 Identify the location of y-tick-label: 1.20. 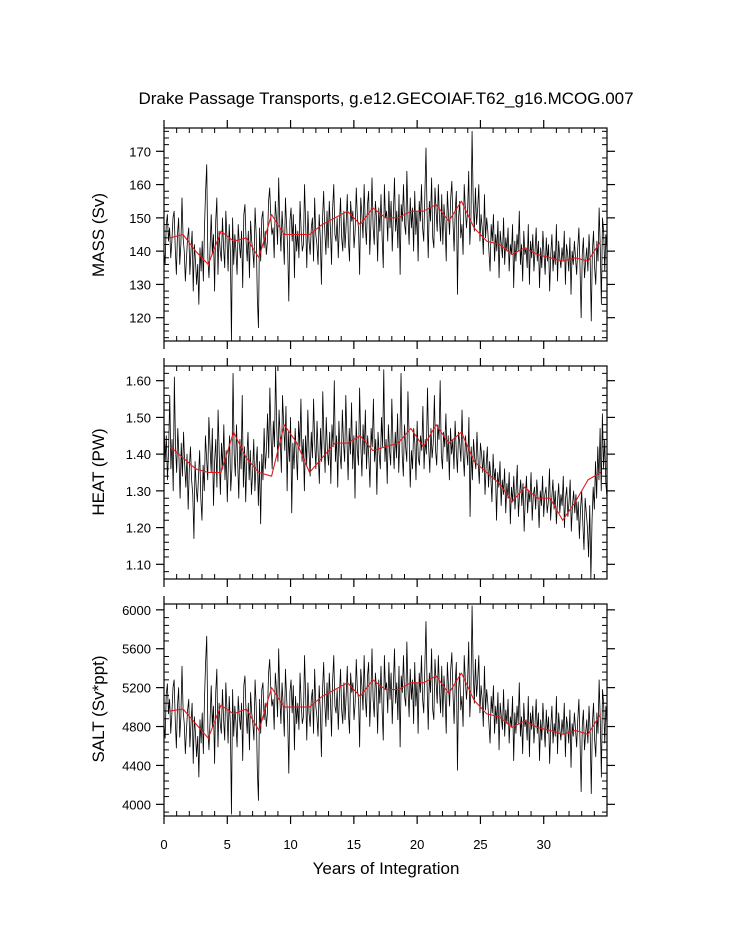
(138, 528).